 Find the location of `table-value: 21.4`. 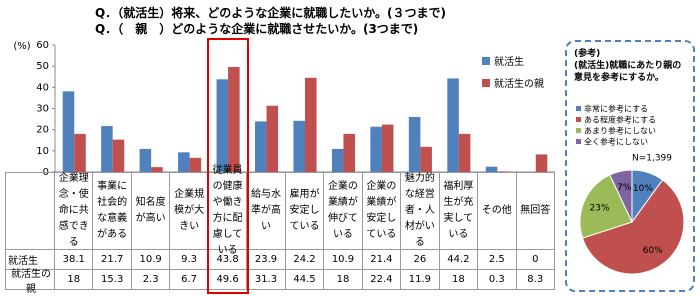

table-value: 21.4 is located at coordinates (382, 260).